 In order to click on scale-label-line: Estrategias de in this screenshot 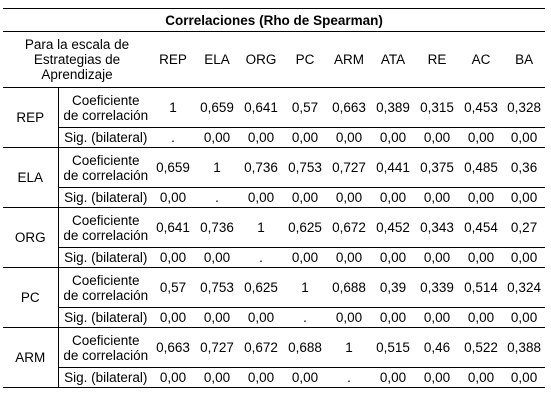, I will do `click(77, 59)`.